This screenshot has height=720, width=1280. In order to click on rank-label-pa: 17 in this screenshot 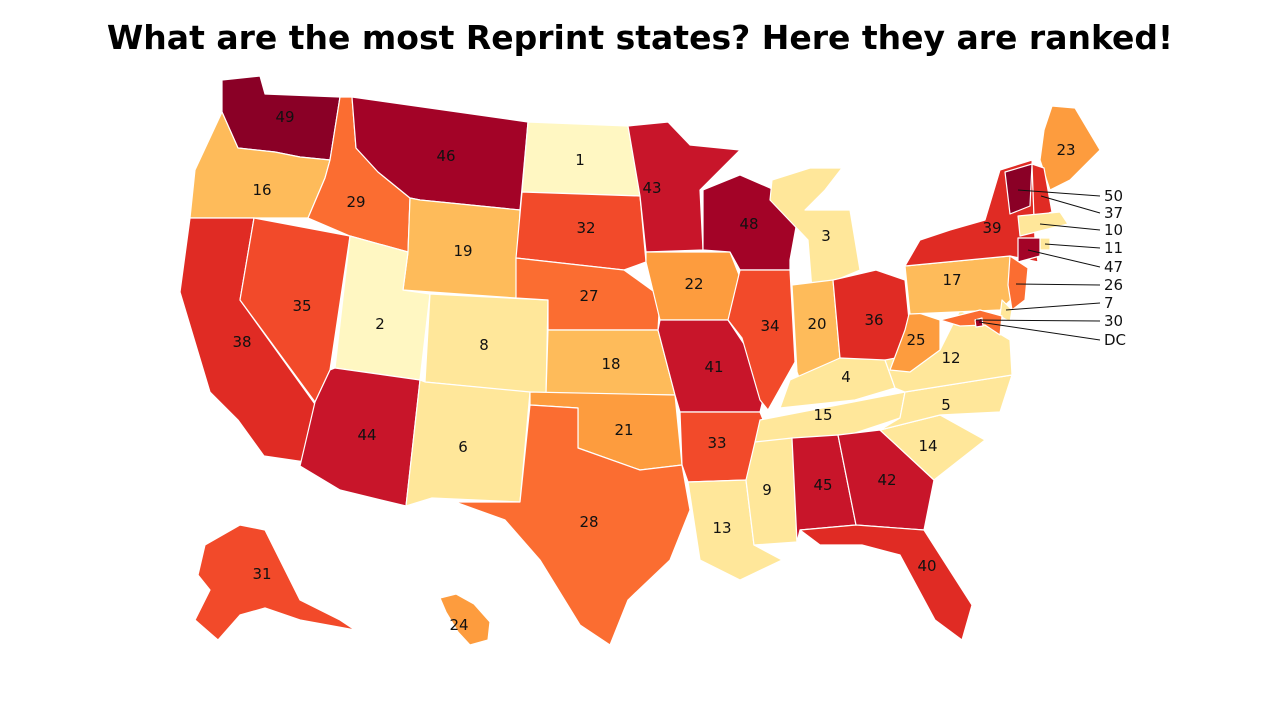, I will do `click(951, 280)`.